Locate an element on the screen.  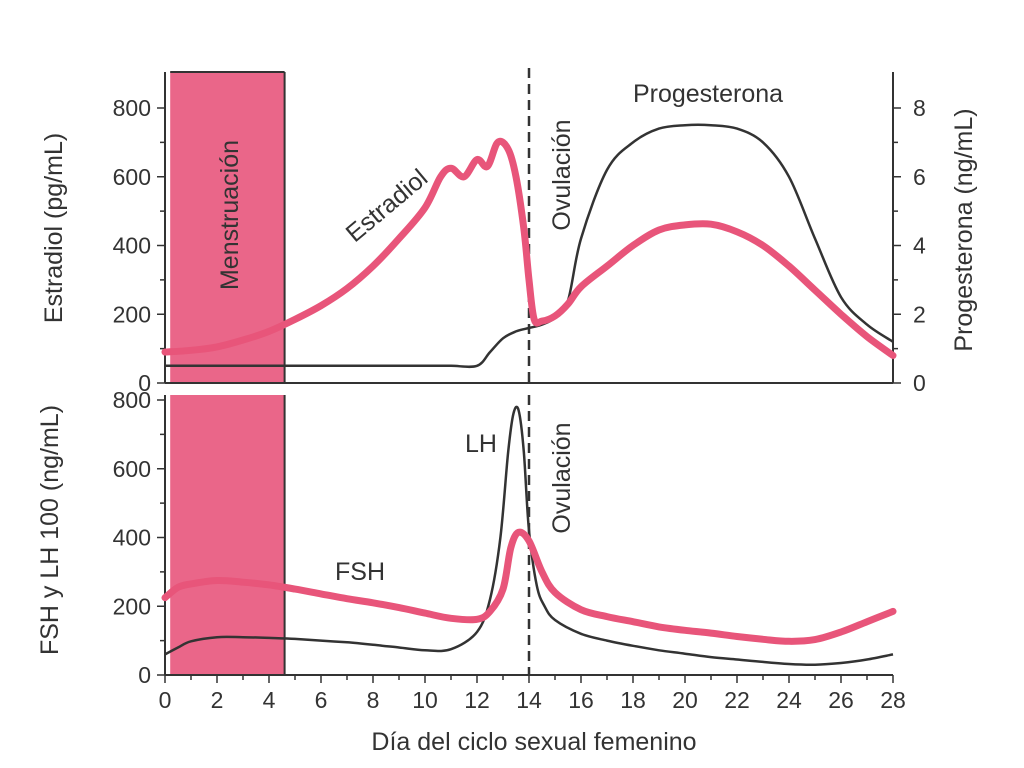
x-tick-label: 10 is located at coordinates (425, 700).